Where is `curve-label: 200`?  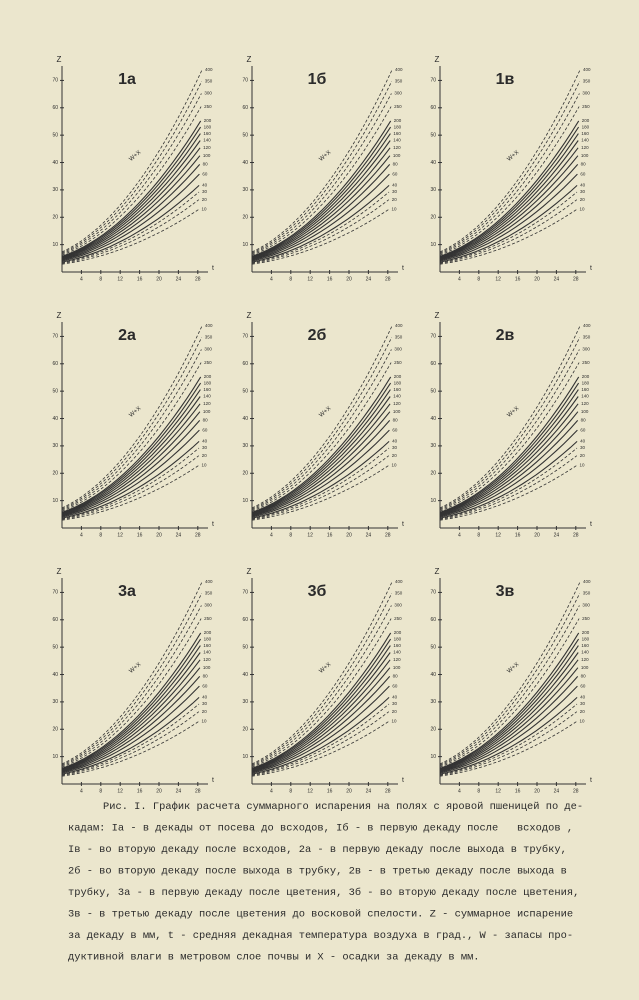 curve-label: 200 is located at coordinates (208, 376).